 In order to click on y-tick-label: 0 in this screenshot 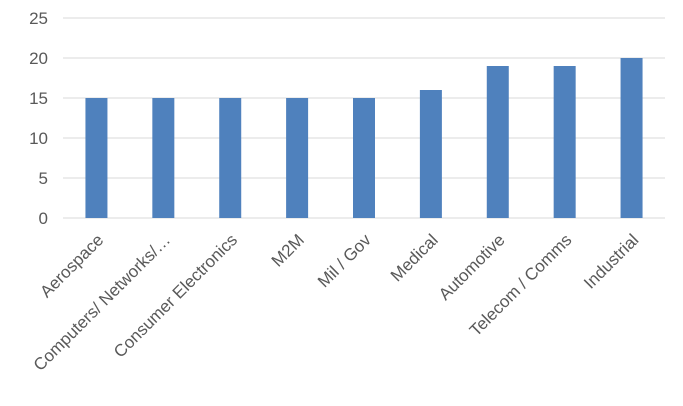, I will do `click(43, 218)`.